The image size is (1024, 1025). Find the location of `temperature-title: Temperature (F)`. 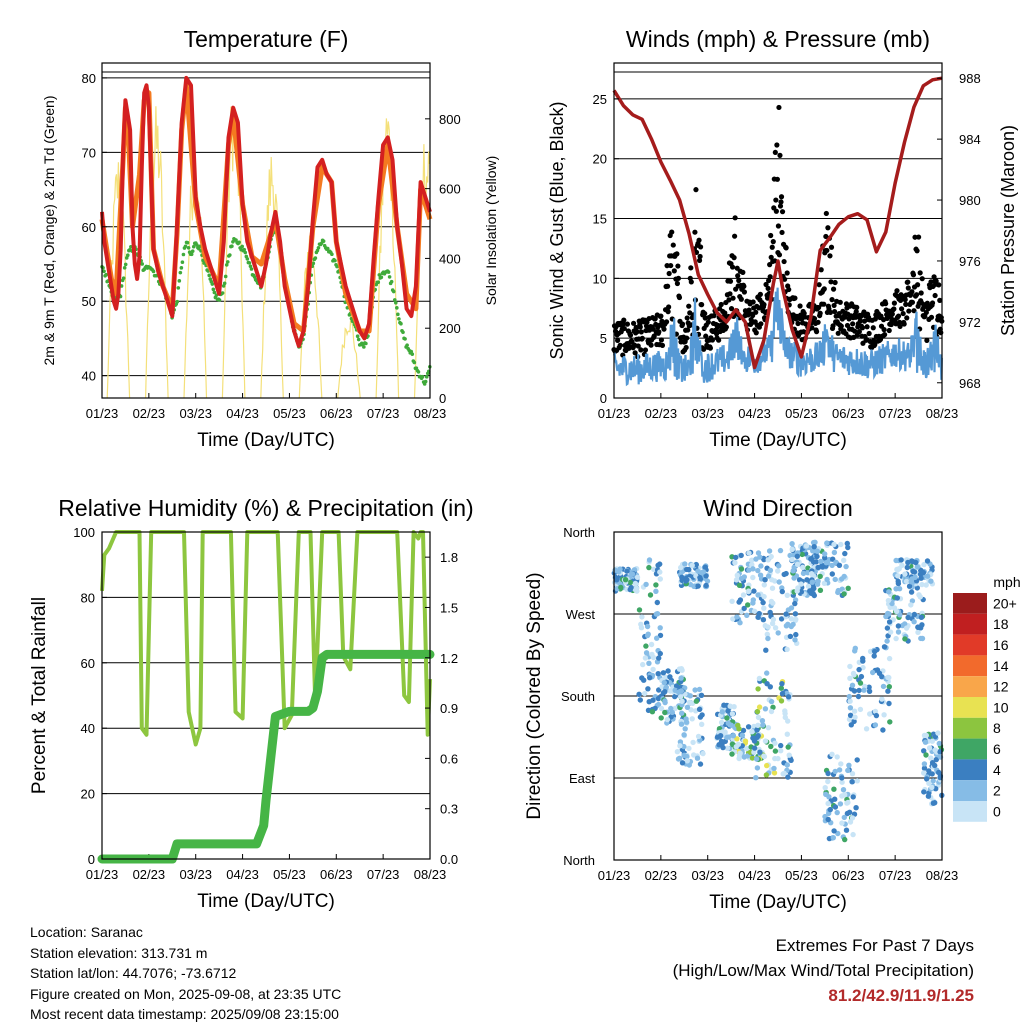

temperature-title: Temperature (F) is located at coordinates (266, 39).